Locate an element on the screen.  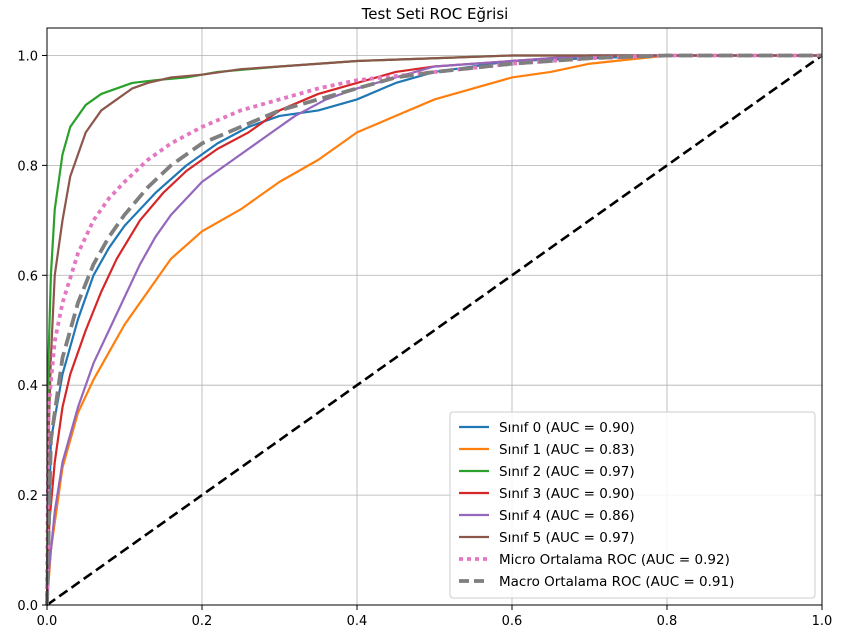
legend-label-5: Sınıf 5 (AUC = 0.97) is located at coordinates (567, 538).